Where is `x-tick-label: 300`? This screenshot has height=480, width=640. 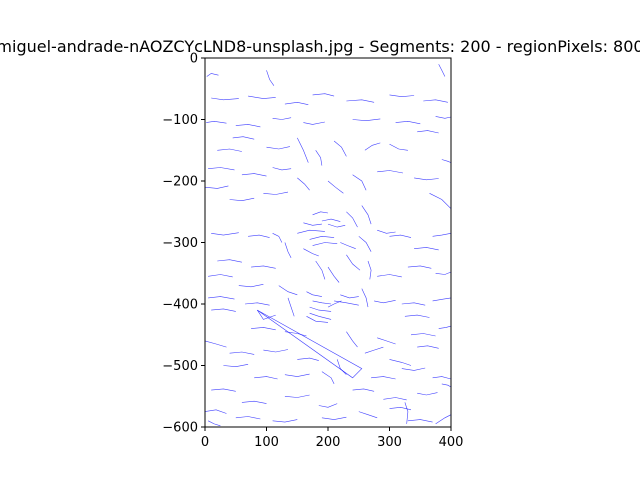 x-tick-label: 300 is located at coordinates (389, 442).